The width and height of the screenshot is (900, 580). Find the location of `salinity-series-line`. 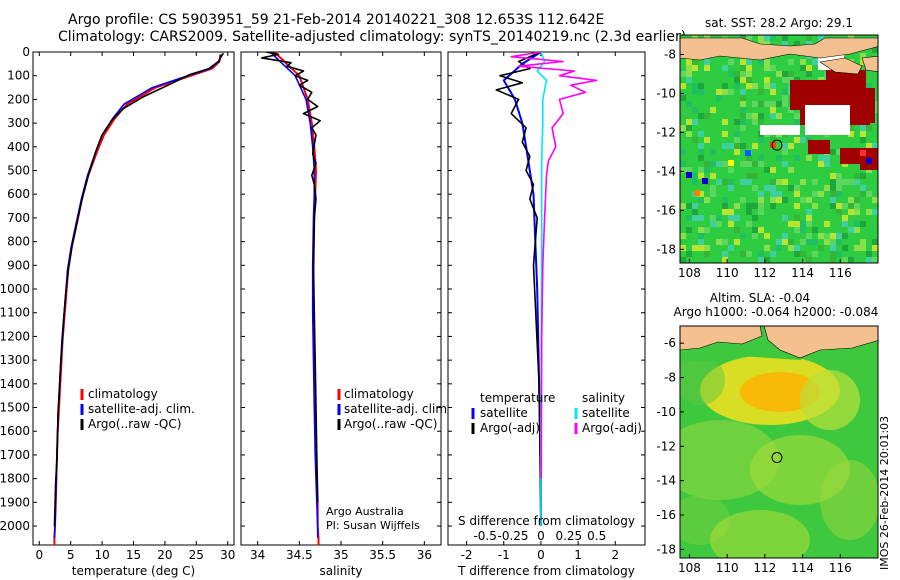

salinity-series-line is located at coordinates (291, 277).